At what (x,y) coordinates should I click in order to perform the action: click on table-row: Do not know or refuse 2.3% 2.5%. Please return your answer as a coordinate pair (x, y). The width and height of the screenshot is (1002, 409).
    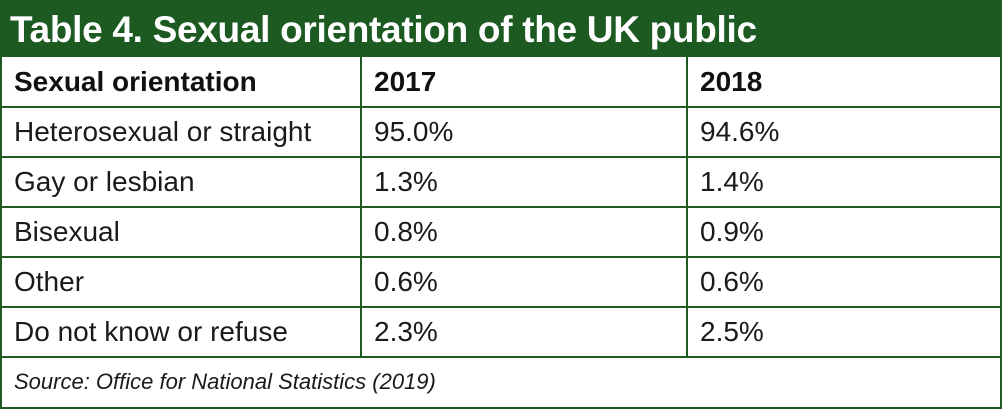
    Looking at the image, I should click on (501, 332).